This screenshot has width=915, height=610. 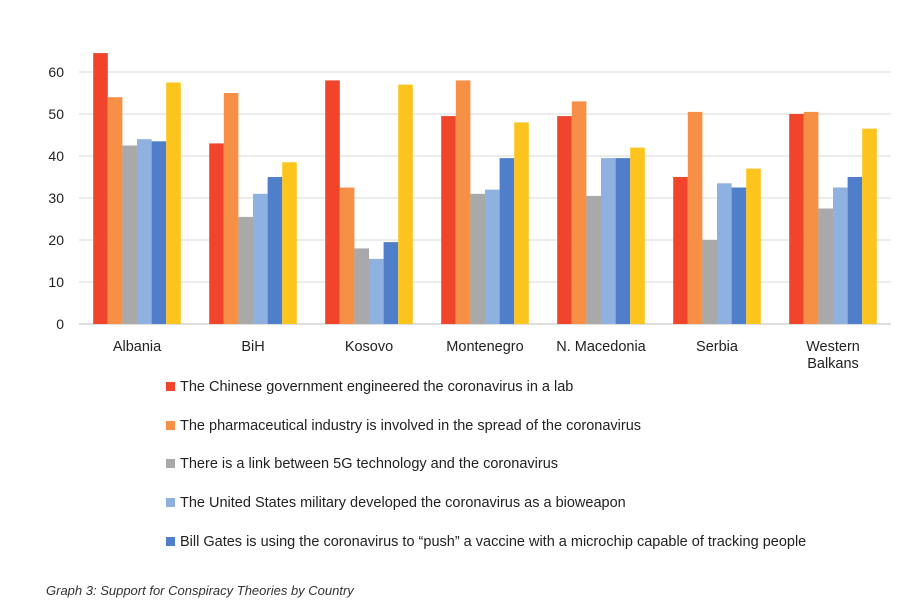 I want to click on x-category-label: Serbia, so click(x=717, y=347).